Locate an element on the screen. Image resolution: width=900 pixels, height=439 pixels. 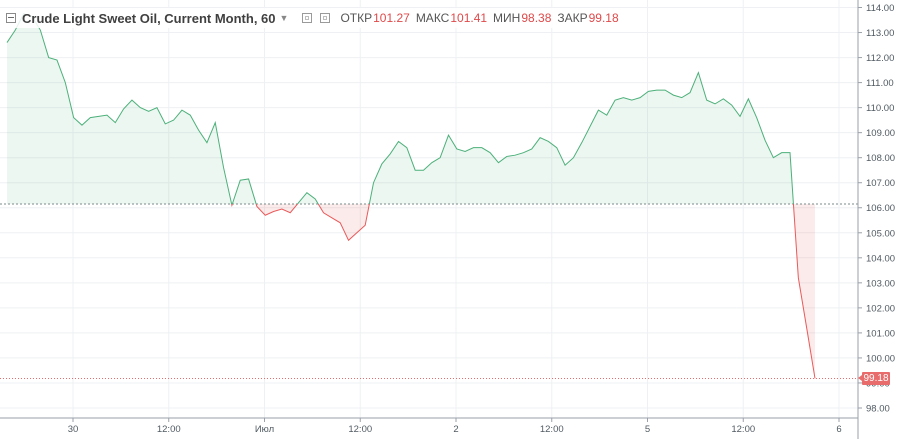
close-label: ЗАКР is located at coordinates (572, 18).